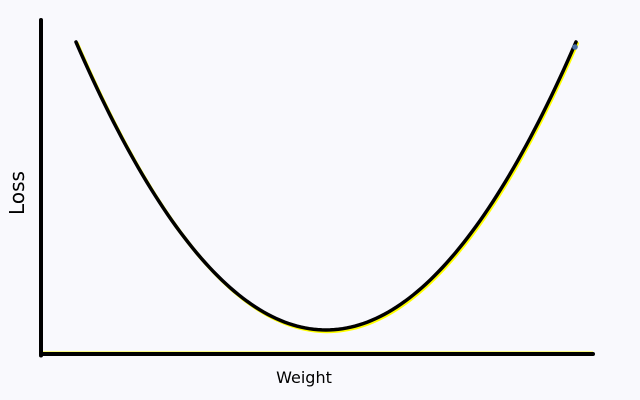 Image resolution: width=640 pixels, height=400 pixels. Describe the element at coordinates (17, 193) in the screenshot. I see `y-axis-label: Loss` at that location.